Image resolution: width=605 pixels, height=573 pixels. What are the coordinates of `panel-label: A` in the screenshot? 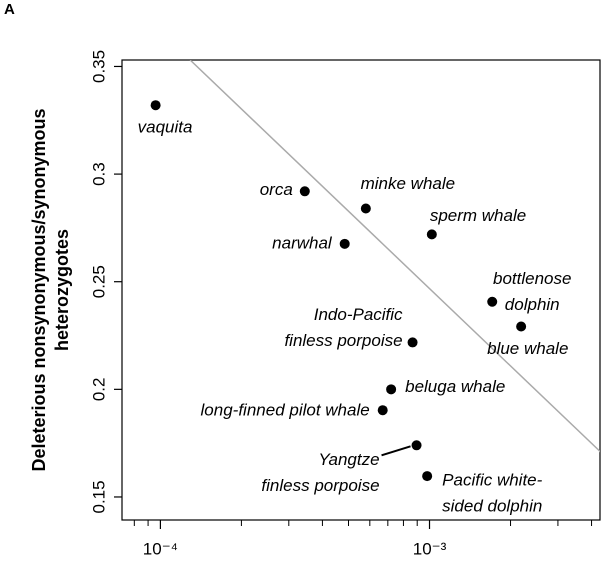 It's located at (9, 9).